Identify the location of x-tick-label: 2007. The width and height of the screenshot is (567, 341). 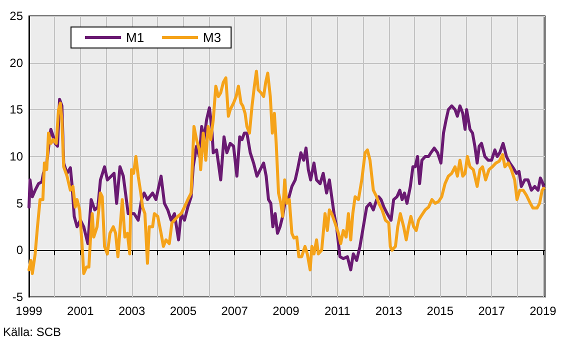
(234, 311).